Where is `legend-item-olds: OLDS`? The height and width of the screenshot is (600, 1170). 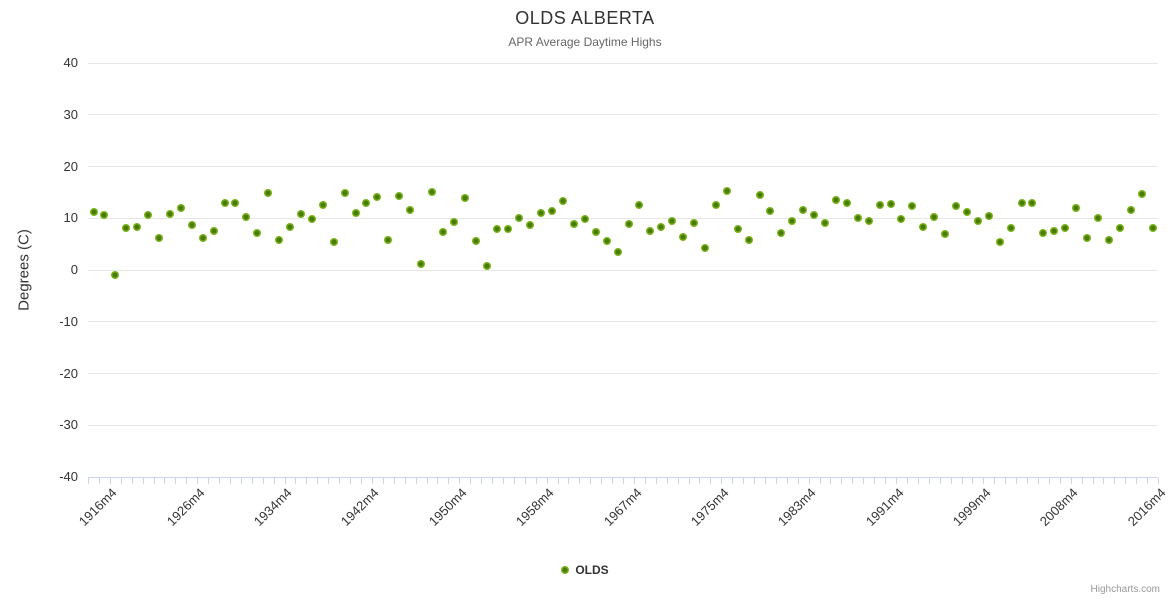
legend-item-olds: OLDS is located at coordinates (585, 570).